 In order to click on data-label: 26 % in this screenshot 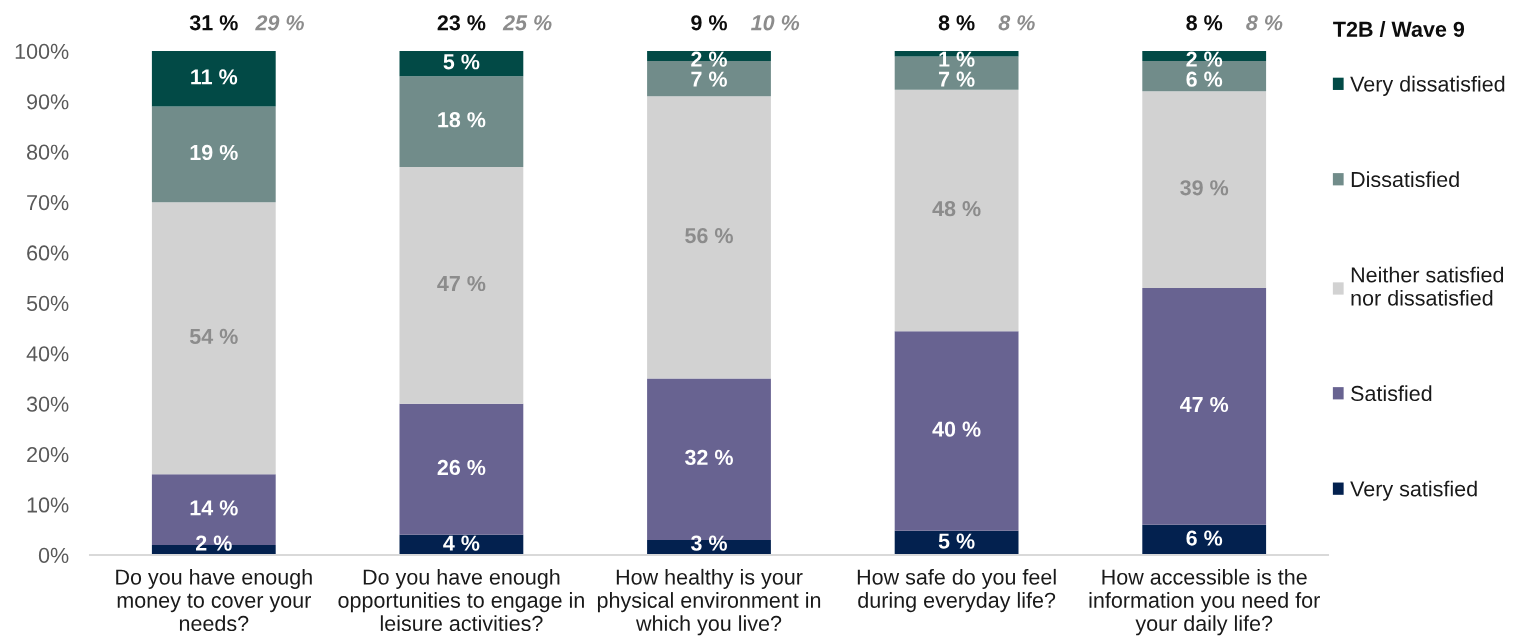, I will do `click(461, 467)`.